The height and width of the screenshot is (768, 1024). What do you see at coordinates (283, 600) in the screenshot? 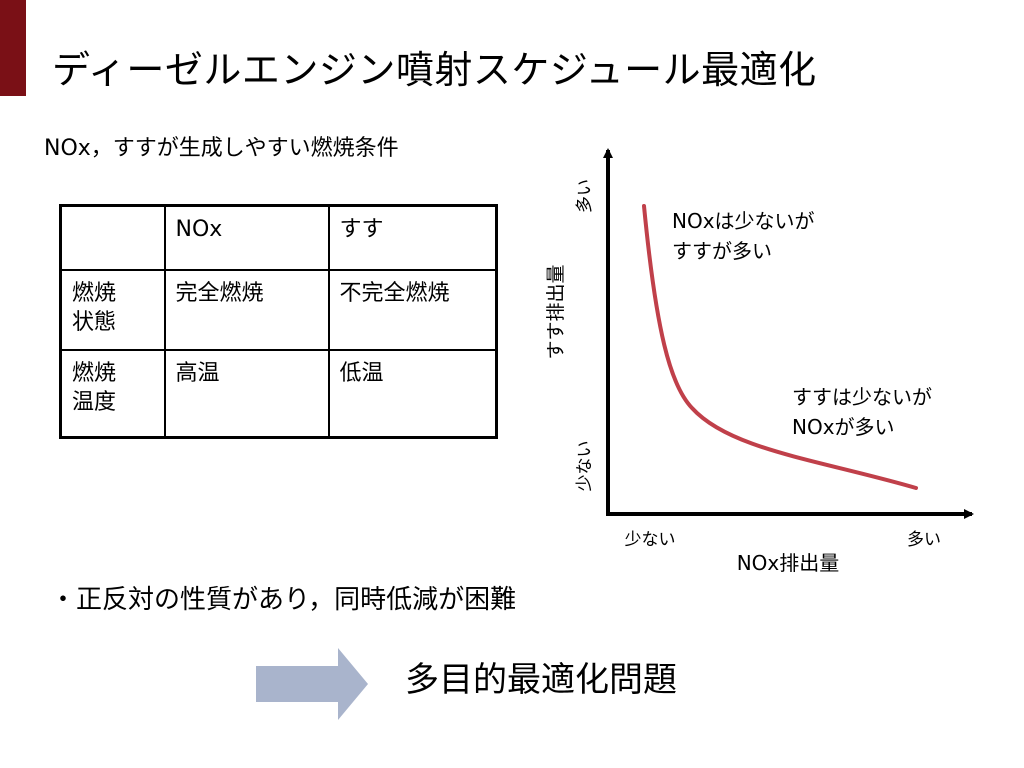
I see `tradeoff-bullet: ・正反対の性質があり，同時低減が困難` at bounding box center [283, 600].